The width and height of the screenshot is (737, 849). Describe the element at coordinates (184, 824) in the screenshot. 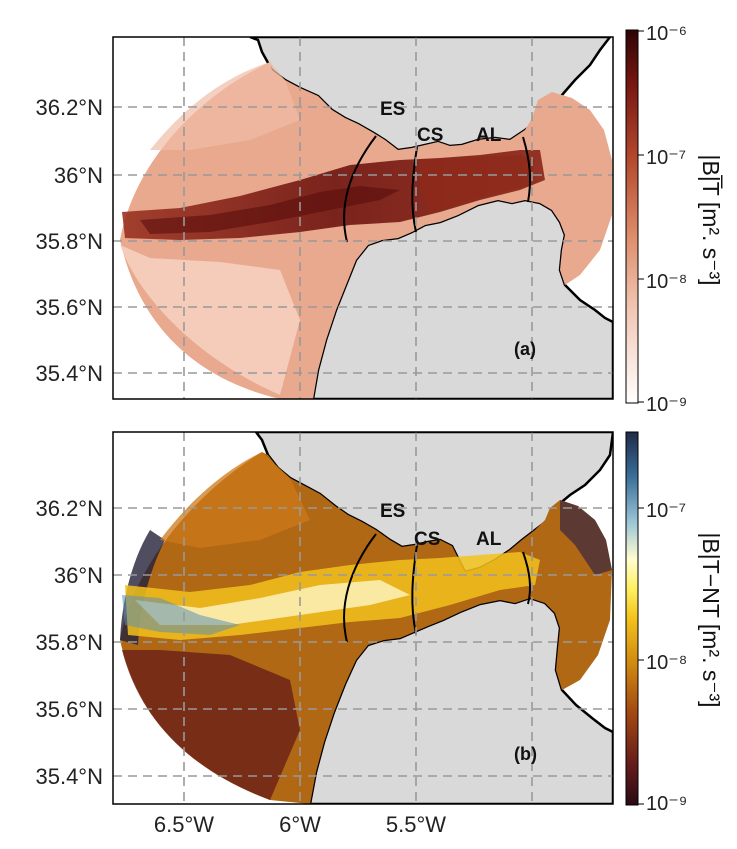

I see `svg-text: 6.5°W` at that location.